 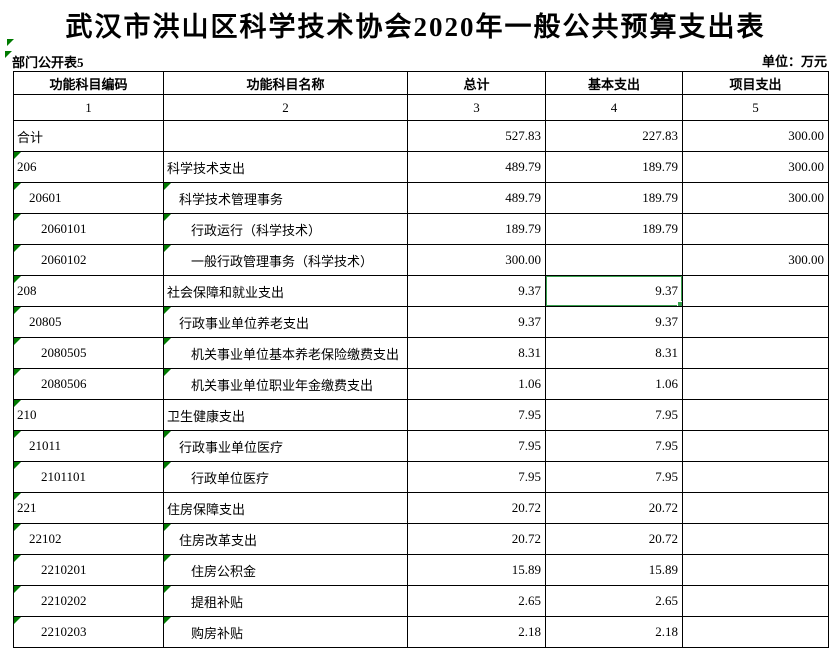 I want to click on cell-total: 2.65, so click(x=476, y=601).